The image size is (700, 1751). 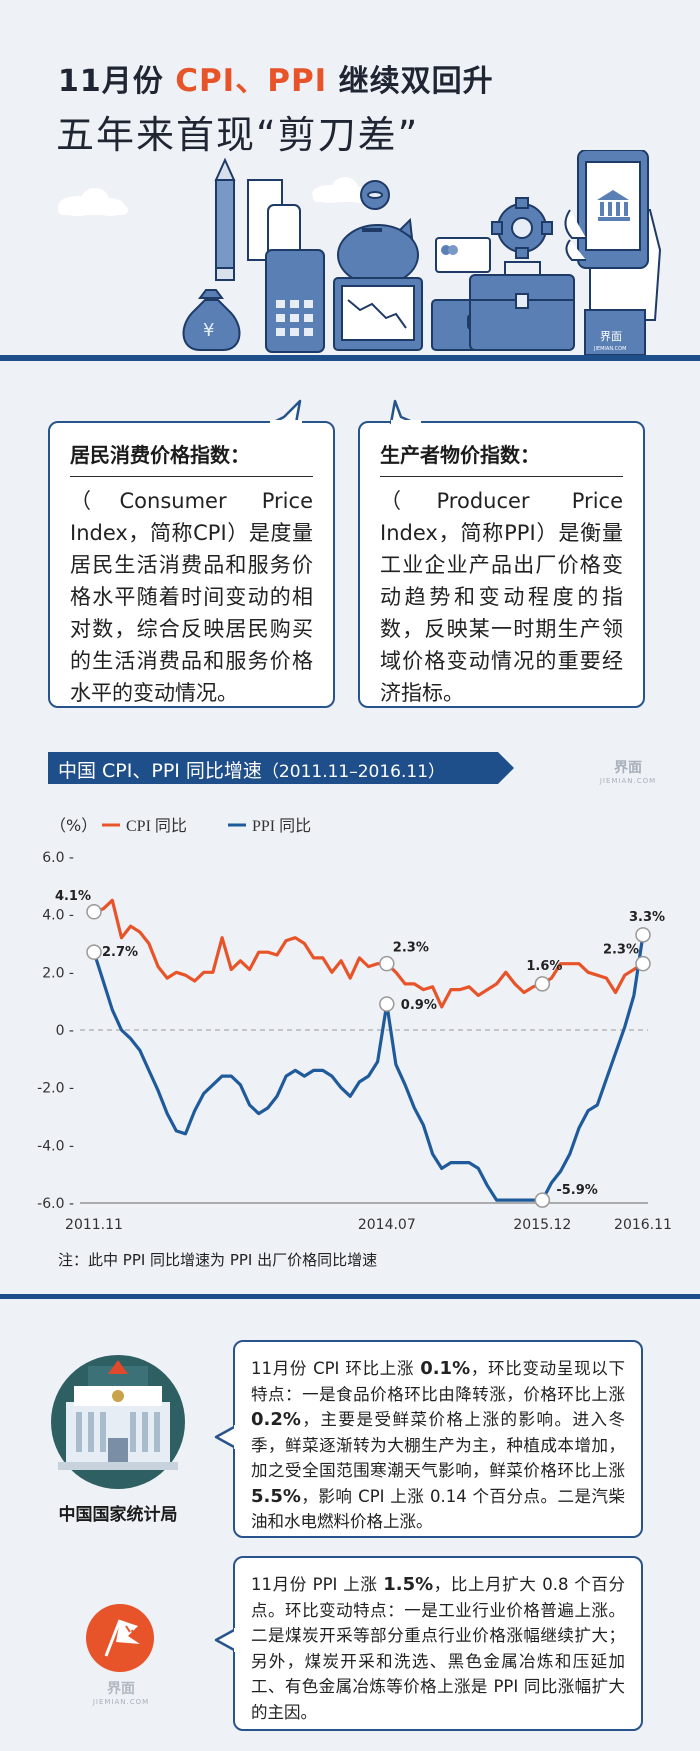 What do you see at coordinates (160, 771) in the screenshot?
I see `chart-title-main: 中国 CPI、PPI 同比增速` at bounding box center [160, 771].